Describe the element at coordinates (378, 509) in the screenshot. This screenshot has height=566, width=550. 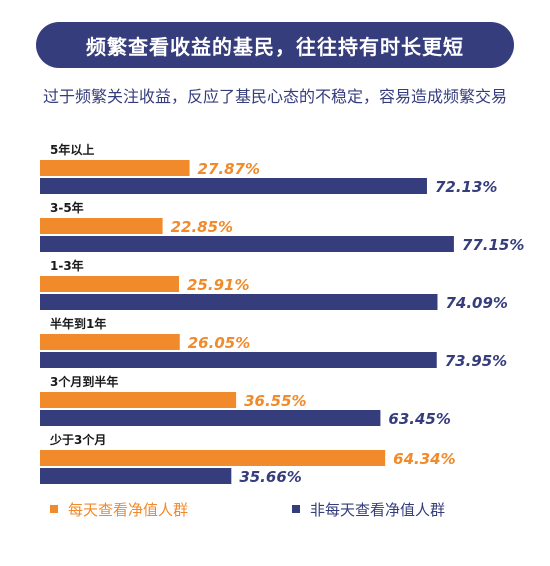
I see `legend-label-non-daily: 非每天查看净值人群` at that location.